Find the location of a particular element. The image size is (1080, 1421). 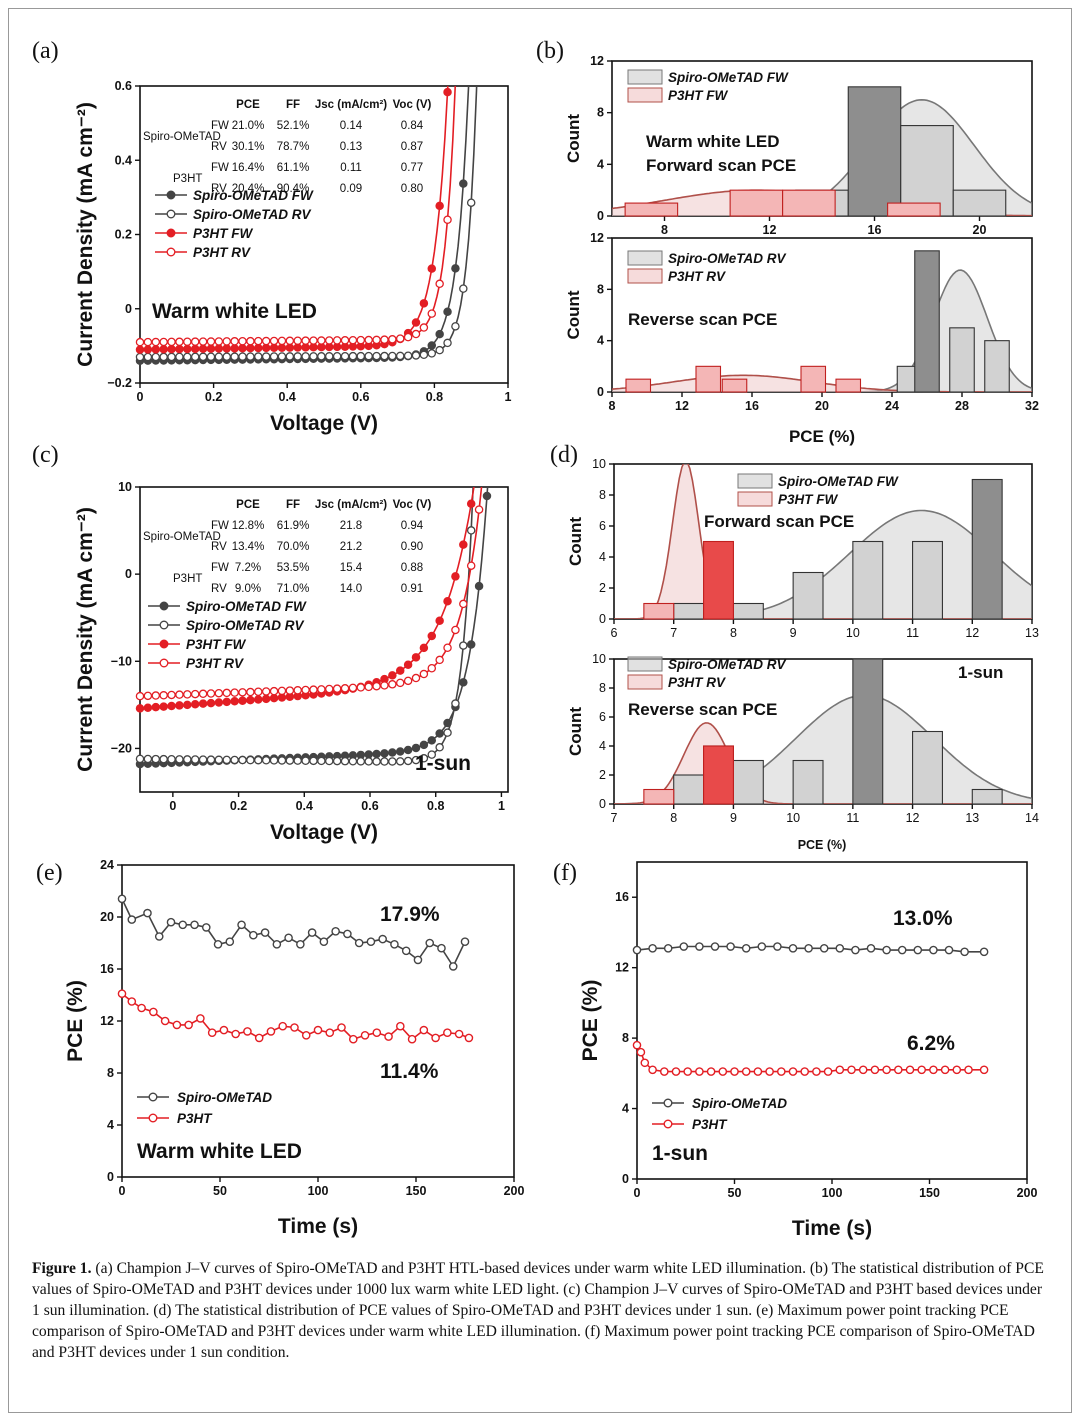

panel-e-frame is located at coordinates (318, 1021).